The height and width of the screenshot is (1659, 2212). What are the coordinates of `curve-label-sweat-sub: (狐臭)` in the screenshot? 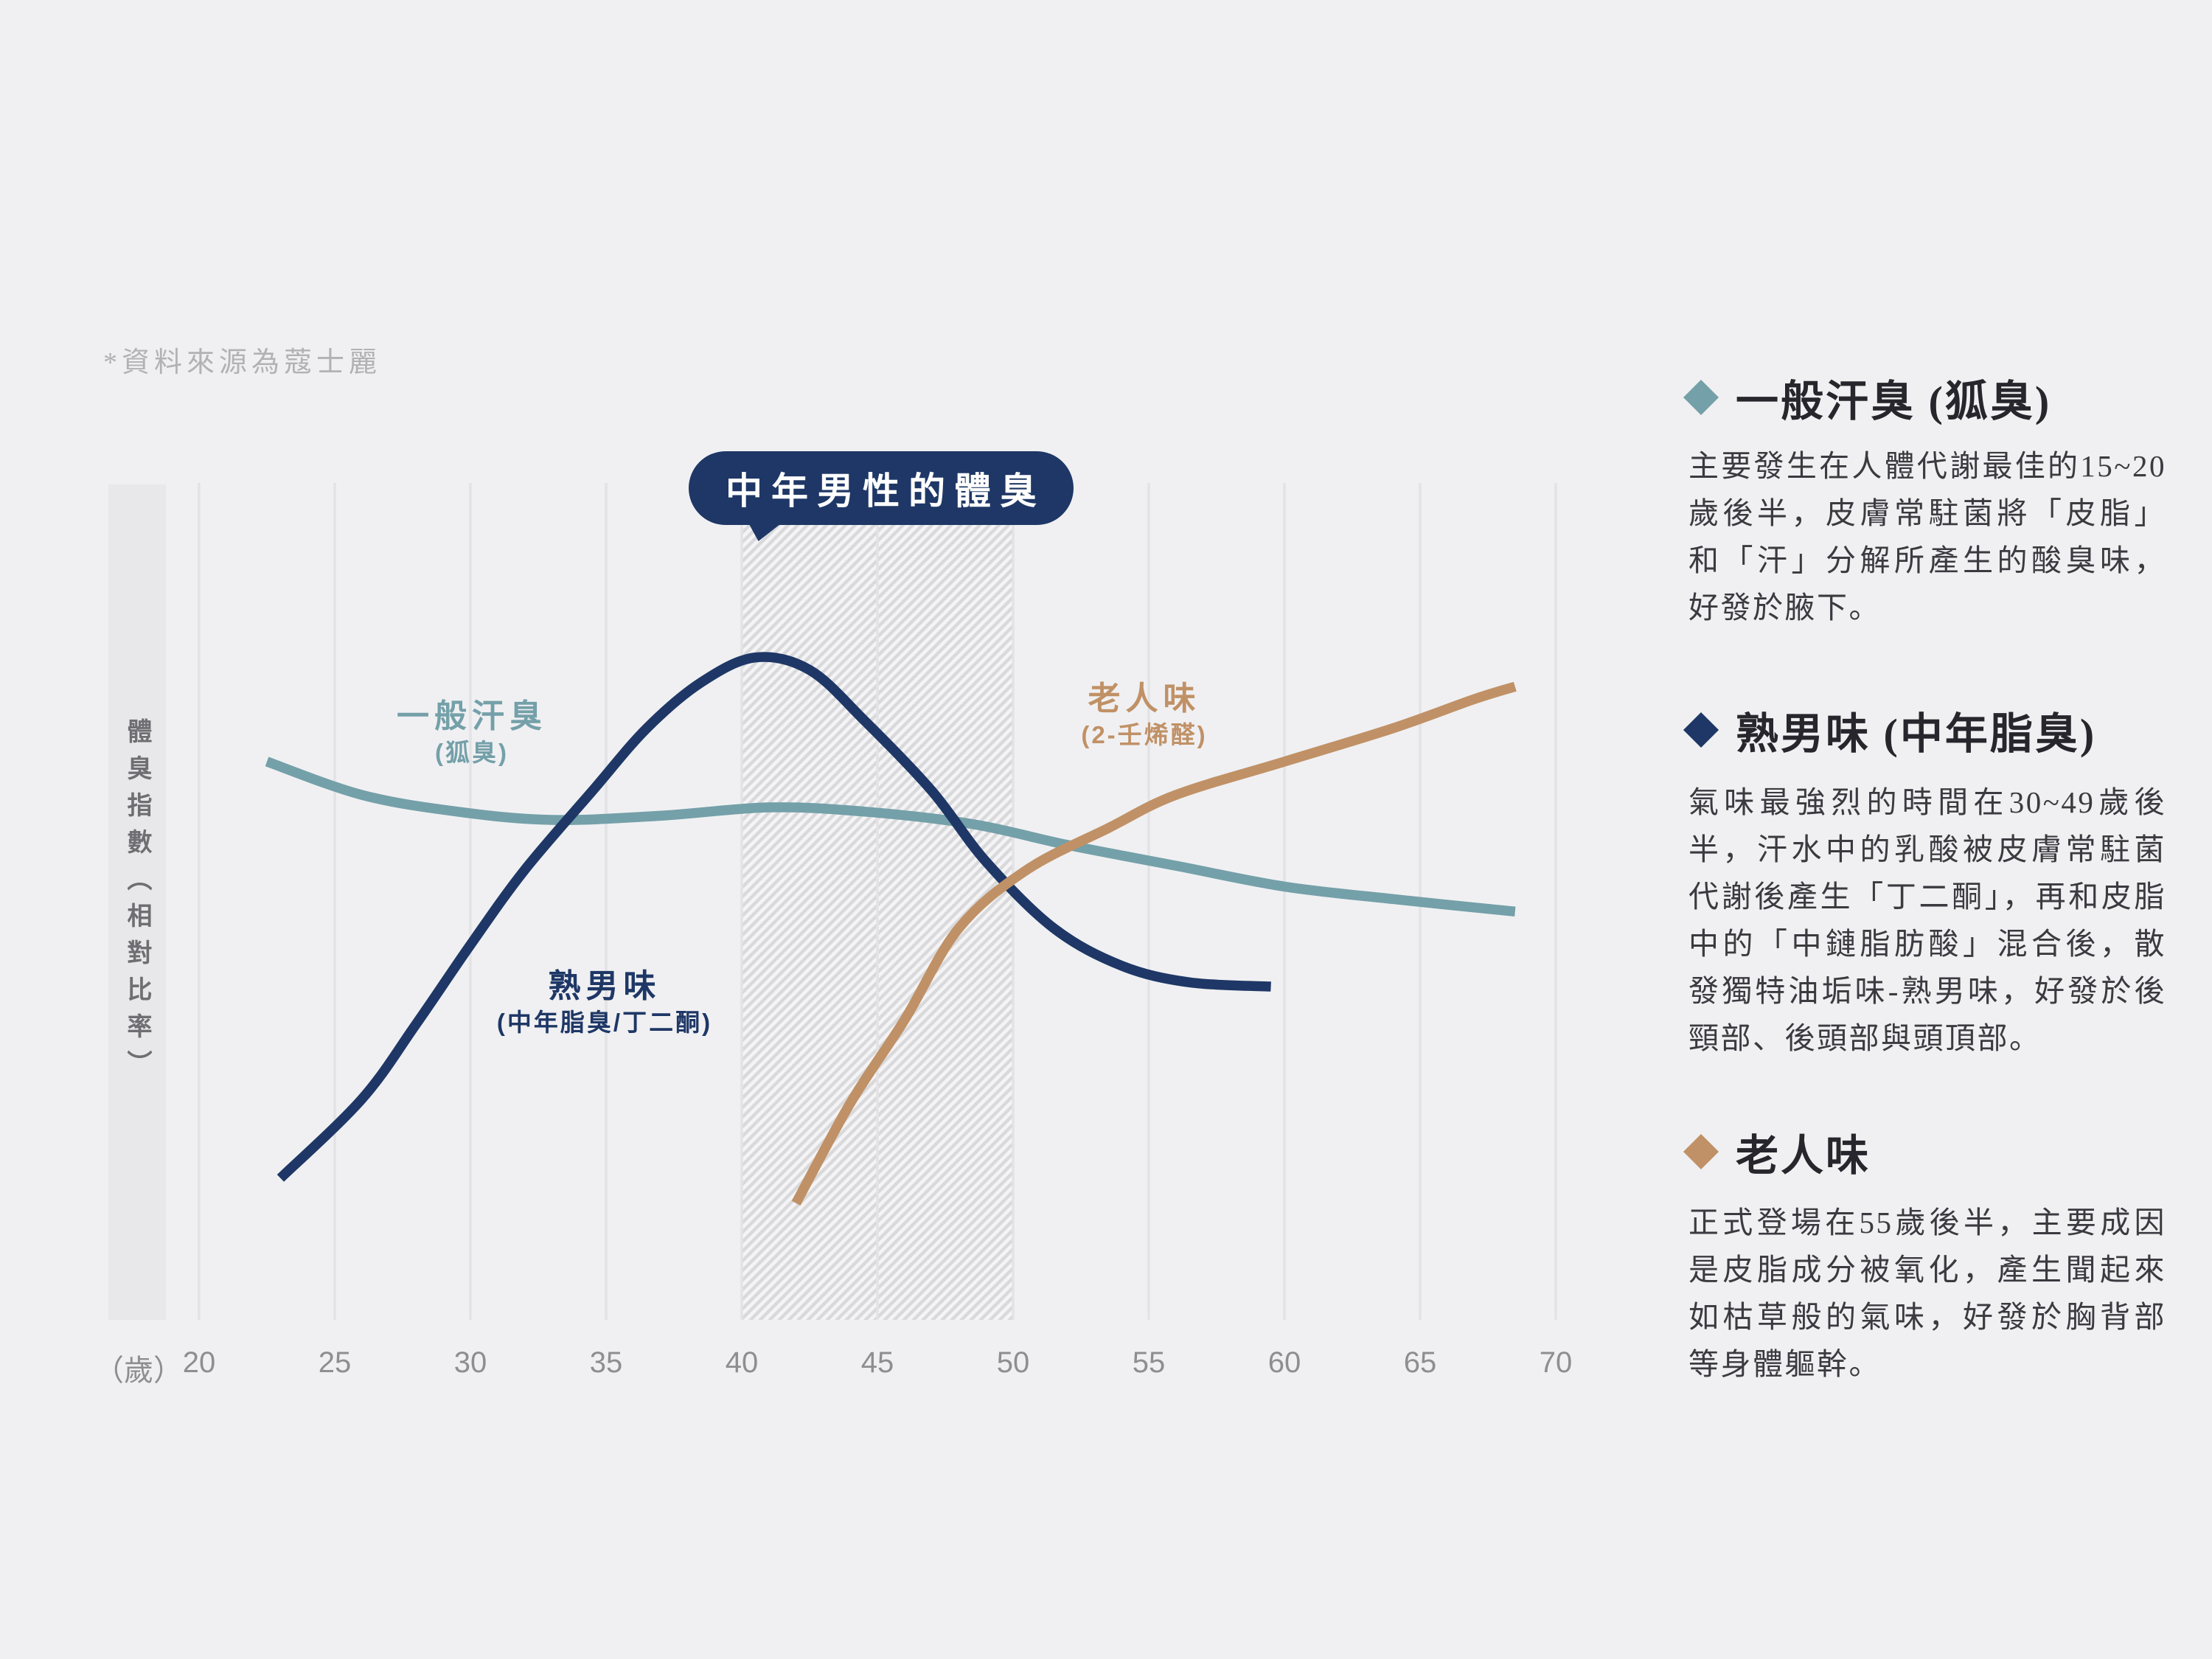 It's located at (472, 752).